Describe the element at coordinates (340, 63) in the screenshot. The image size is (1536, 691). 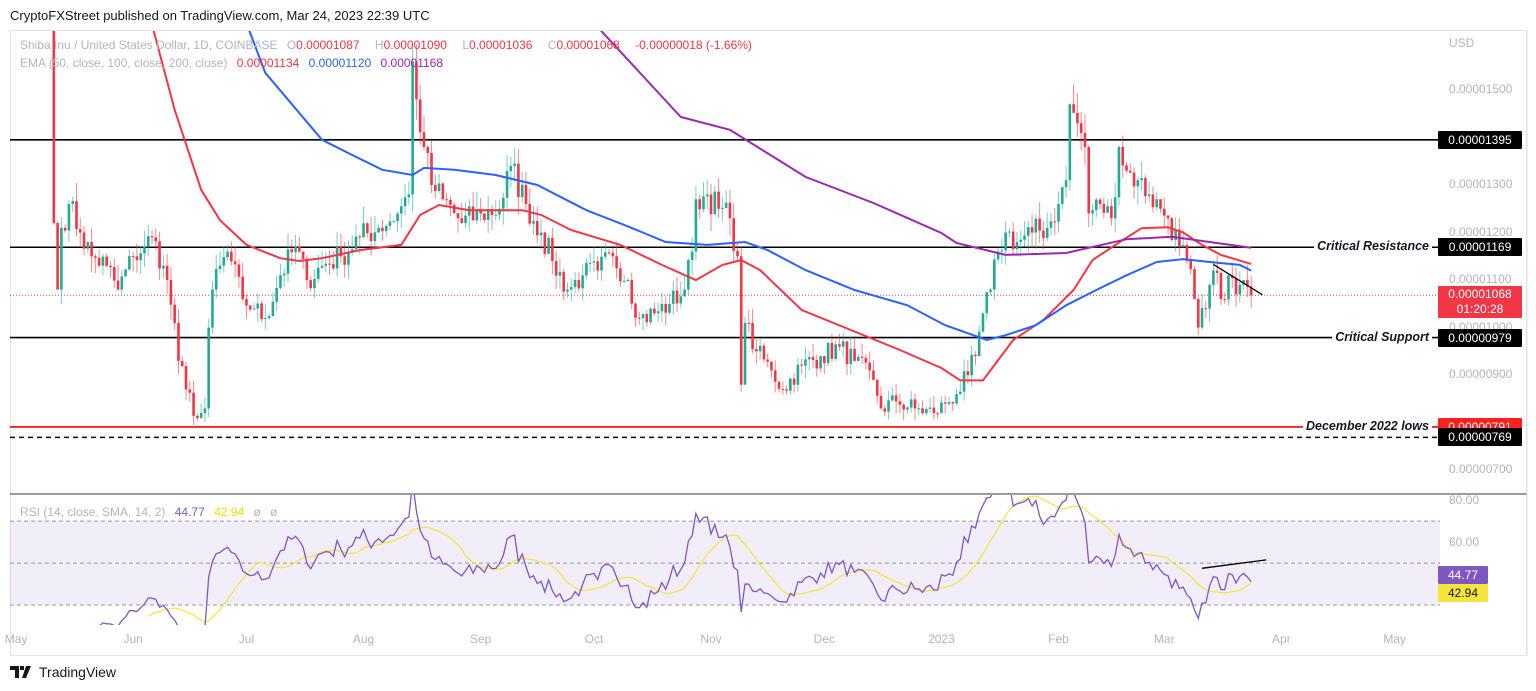
I see `ema100-value: 0.00001120` at that location.